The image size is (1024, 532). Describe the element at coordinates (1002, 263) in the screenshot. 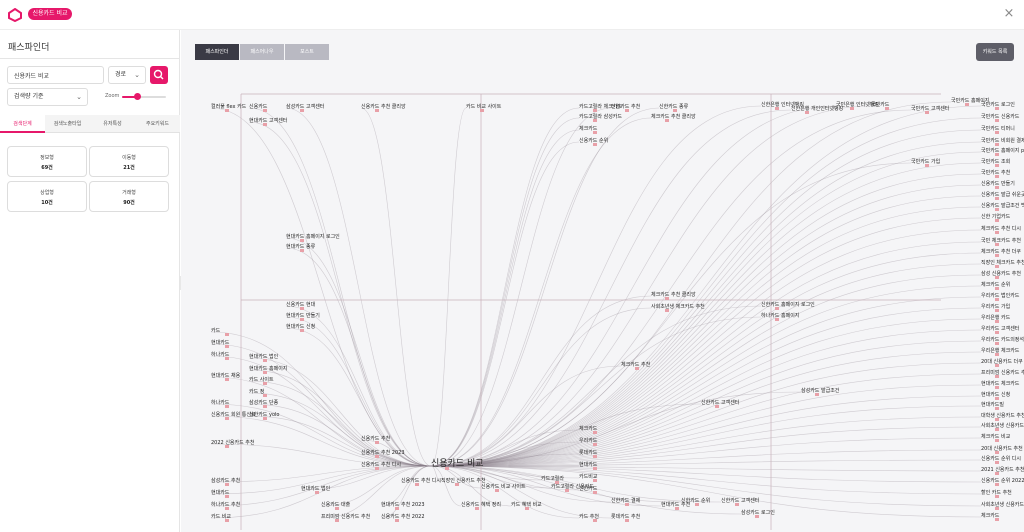

I see `graph-node: 직장인 체크카드 추천` at that location.